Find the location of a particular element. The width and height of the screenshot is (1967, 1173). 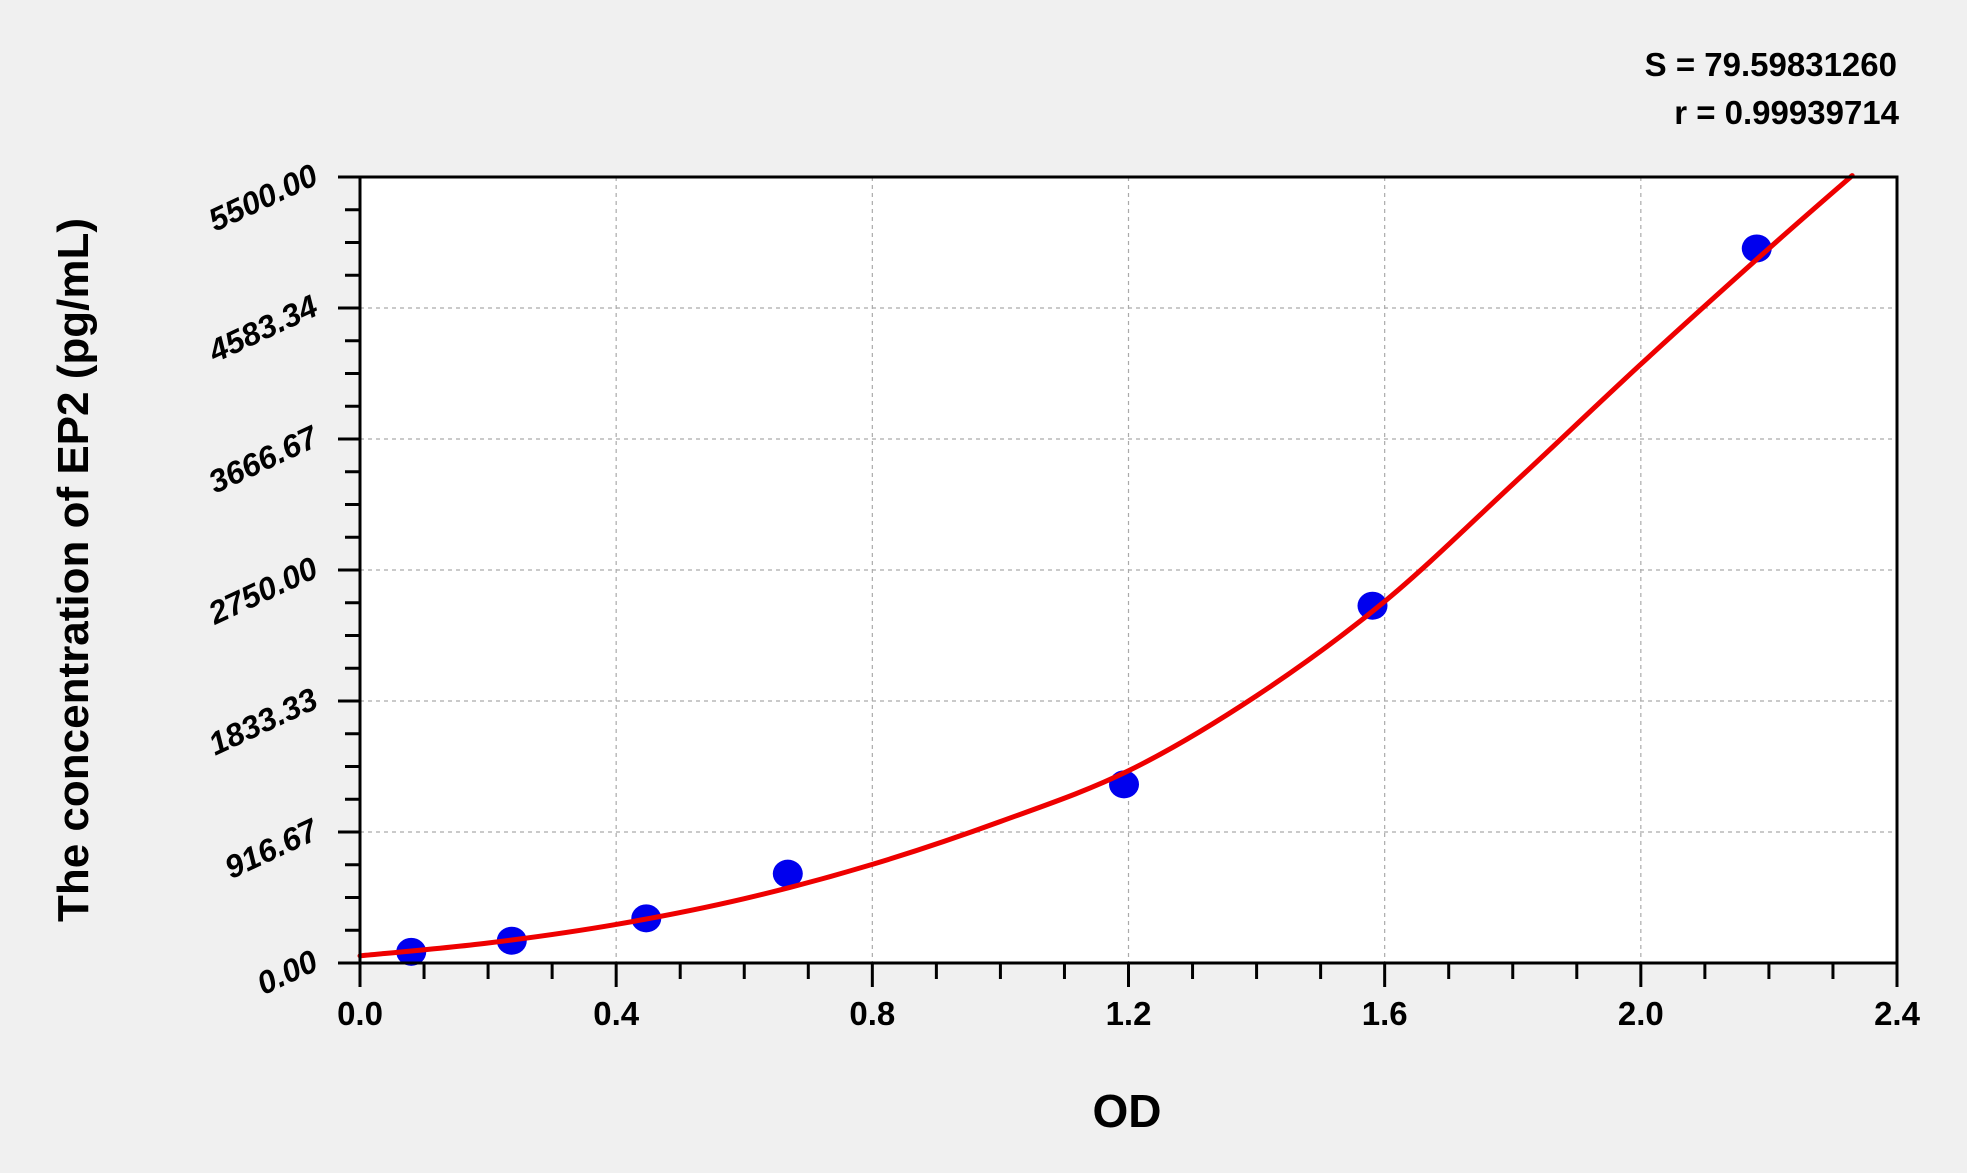

x-tick-label: 0.0 is located at coordinates (360, 1013).